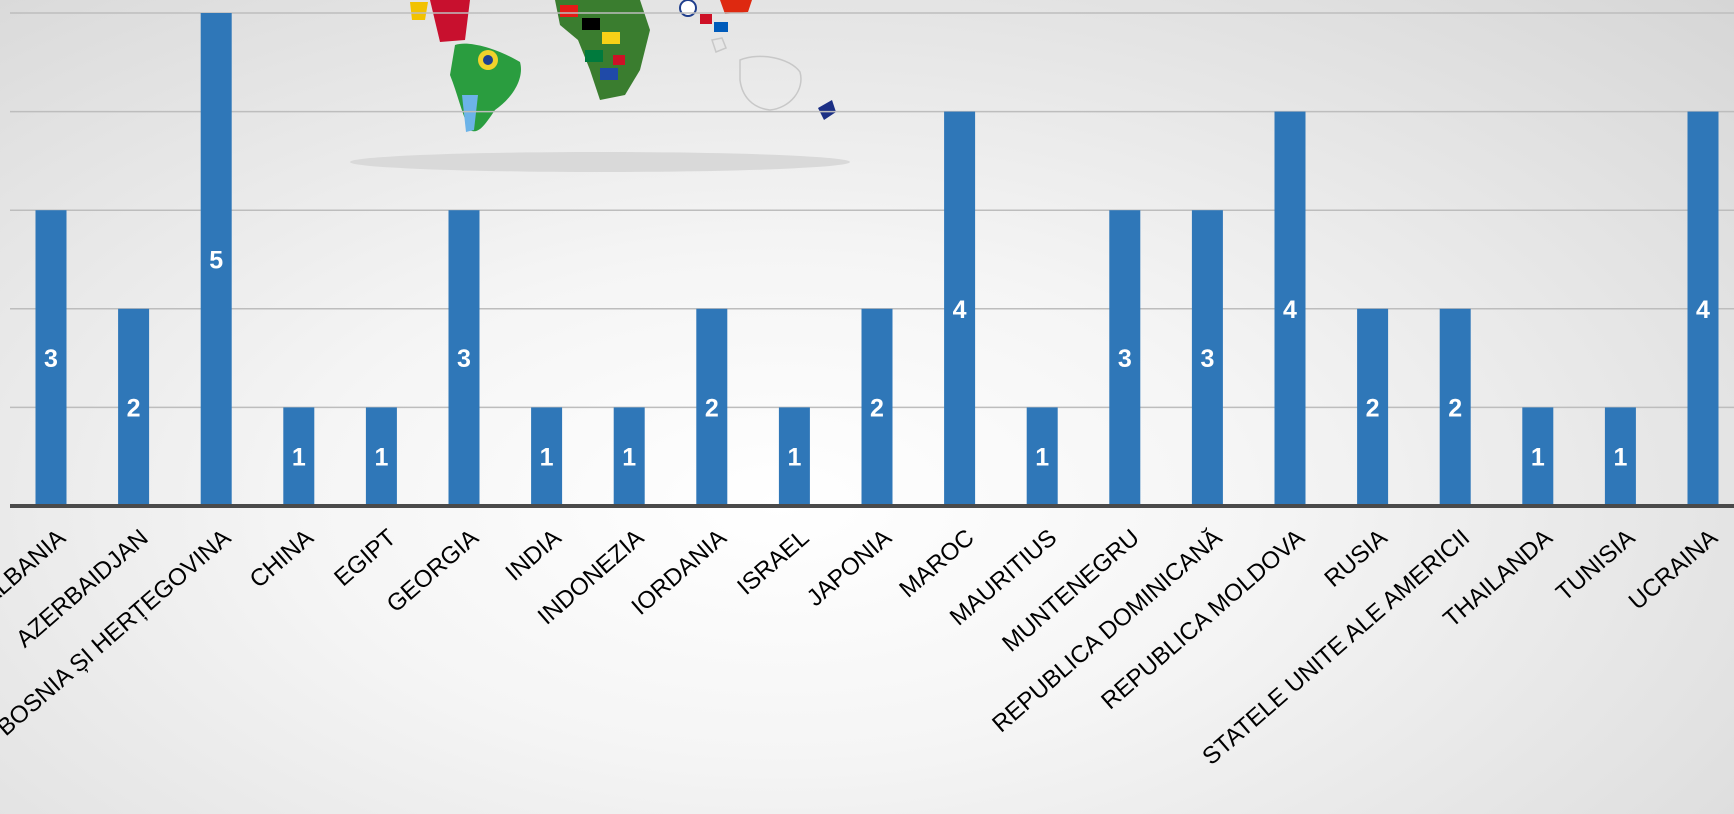  Describe the element at coordinates (282, 558) in the screenshot. I see `x-tick-label: CHINA` at that location.